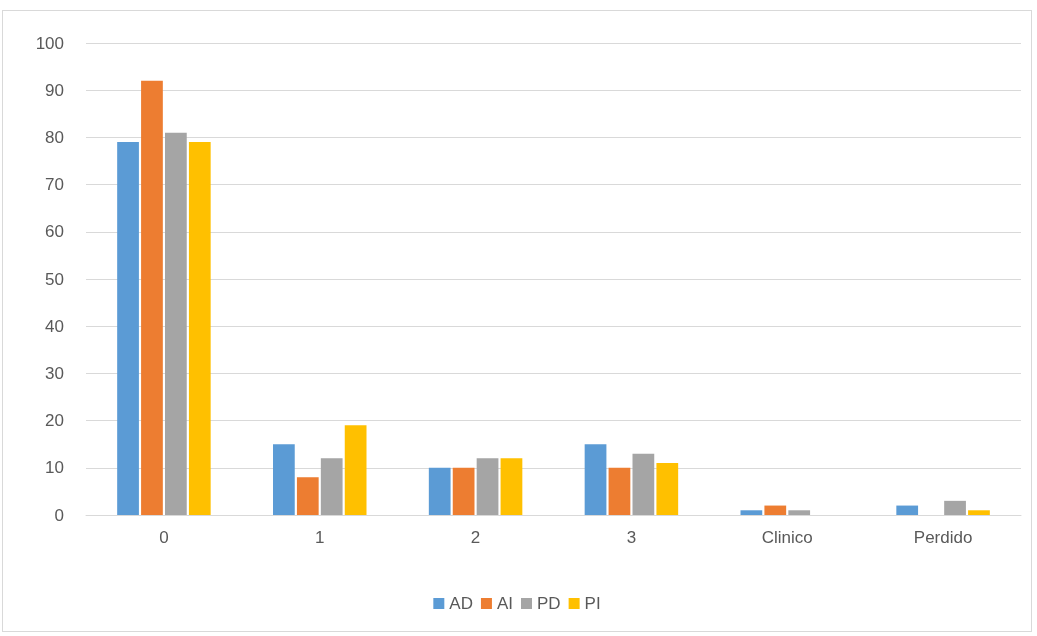  I want to click on y-tick-label: 0, so click(59, 515).